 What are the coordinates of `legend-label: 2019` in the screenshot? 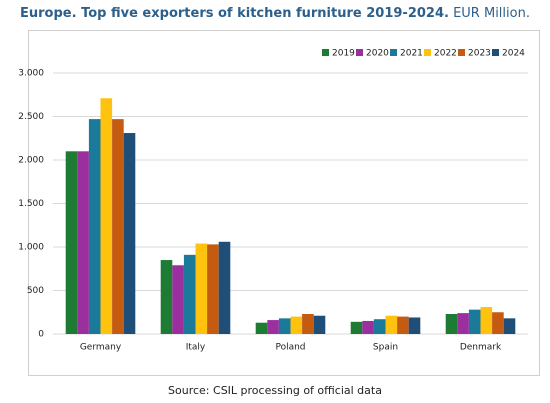 It's located at (343, 54).